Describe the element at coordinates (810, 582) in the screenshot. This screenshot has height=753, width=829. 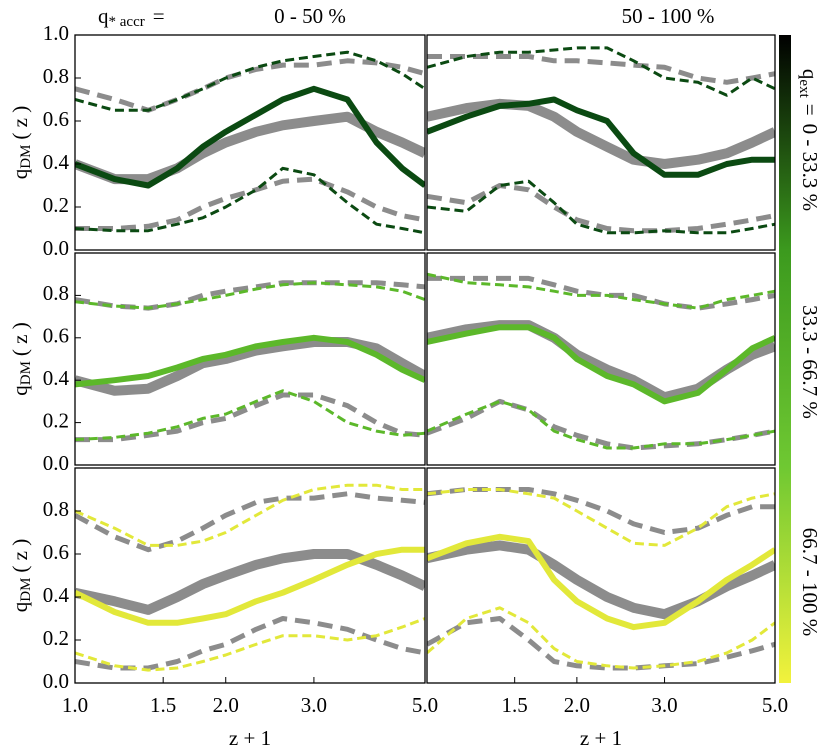
I see `row-label: 66.7 - 100 %` at that location.